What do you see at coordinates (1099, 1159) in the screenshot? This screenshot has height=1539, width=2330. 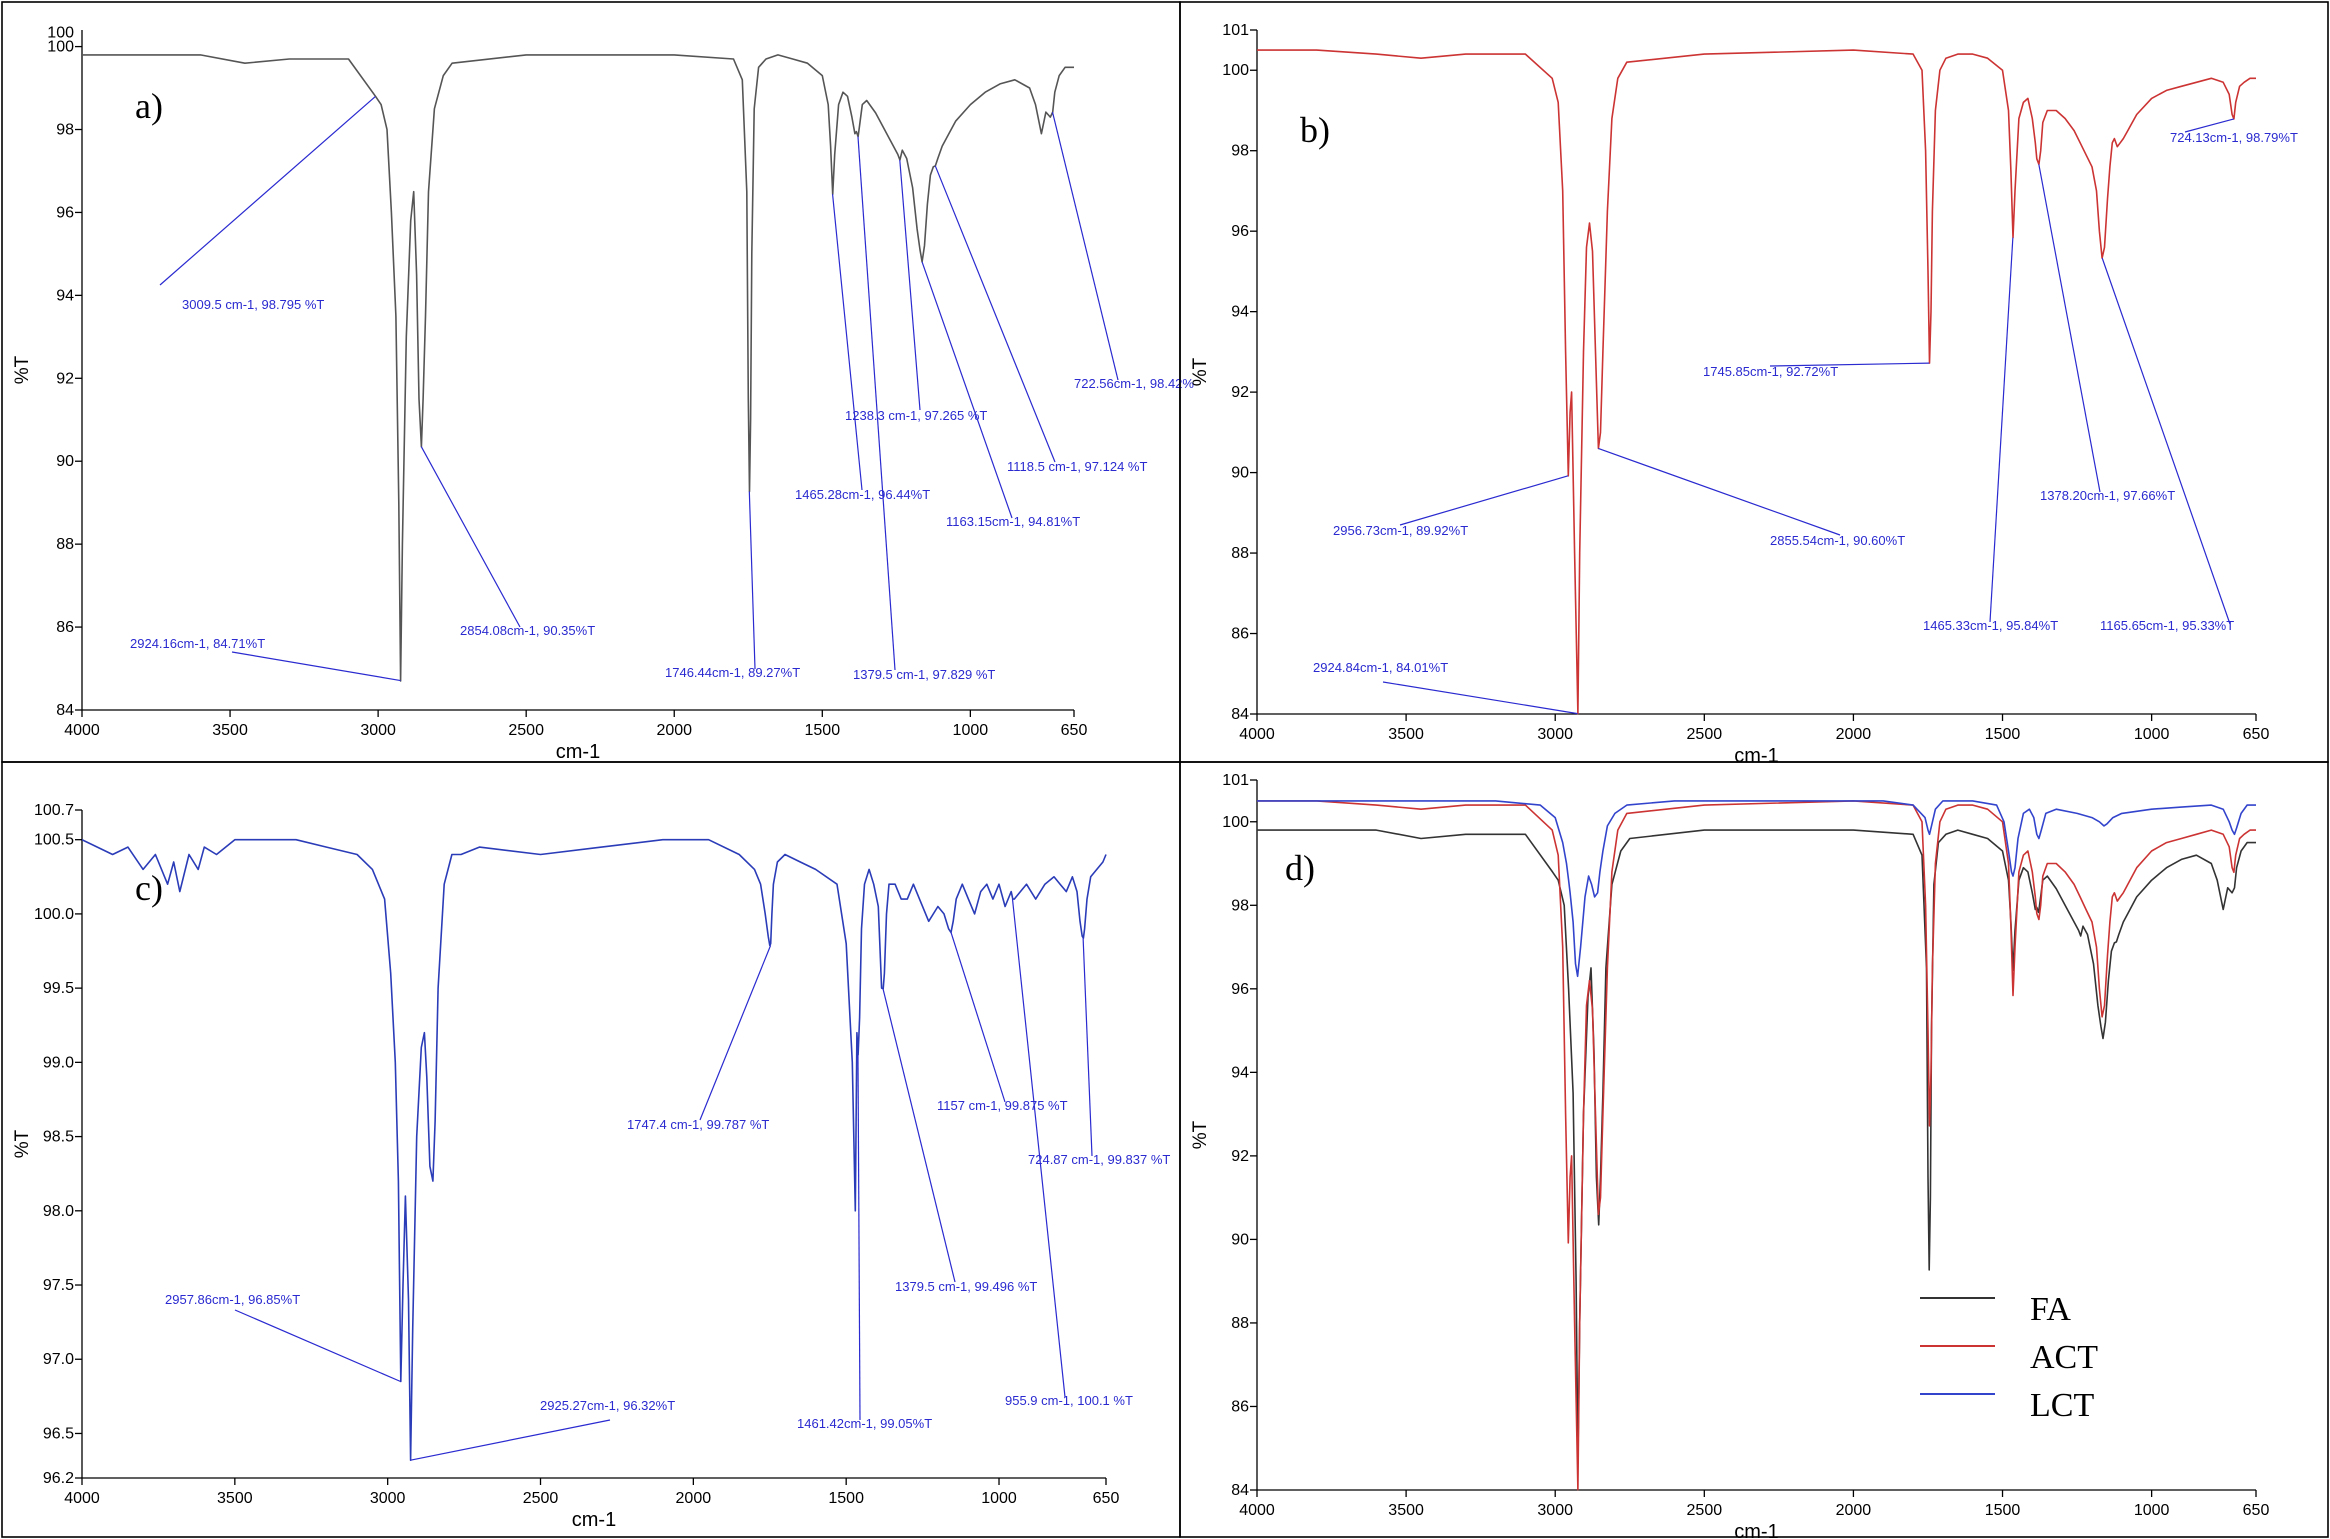 I see `peak-annotation: 724.87 cm-1, 99.837 %T` at bounding box center [1099, 1159].